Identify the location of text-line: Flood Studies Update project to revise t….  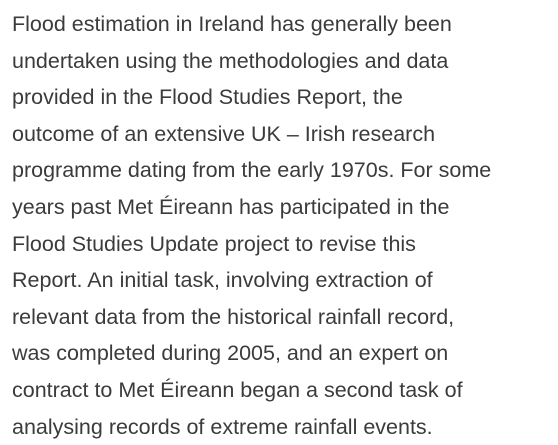
(214, 243).